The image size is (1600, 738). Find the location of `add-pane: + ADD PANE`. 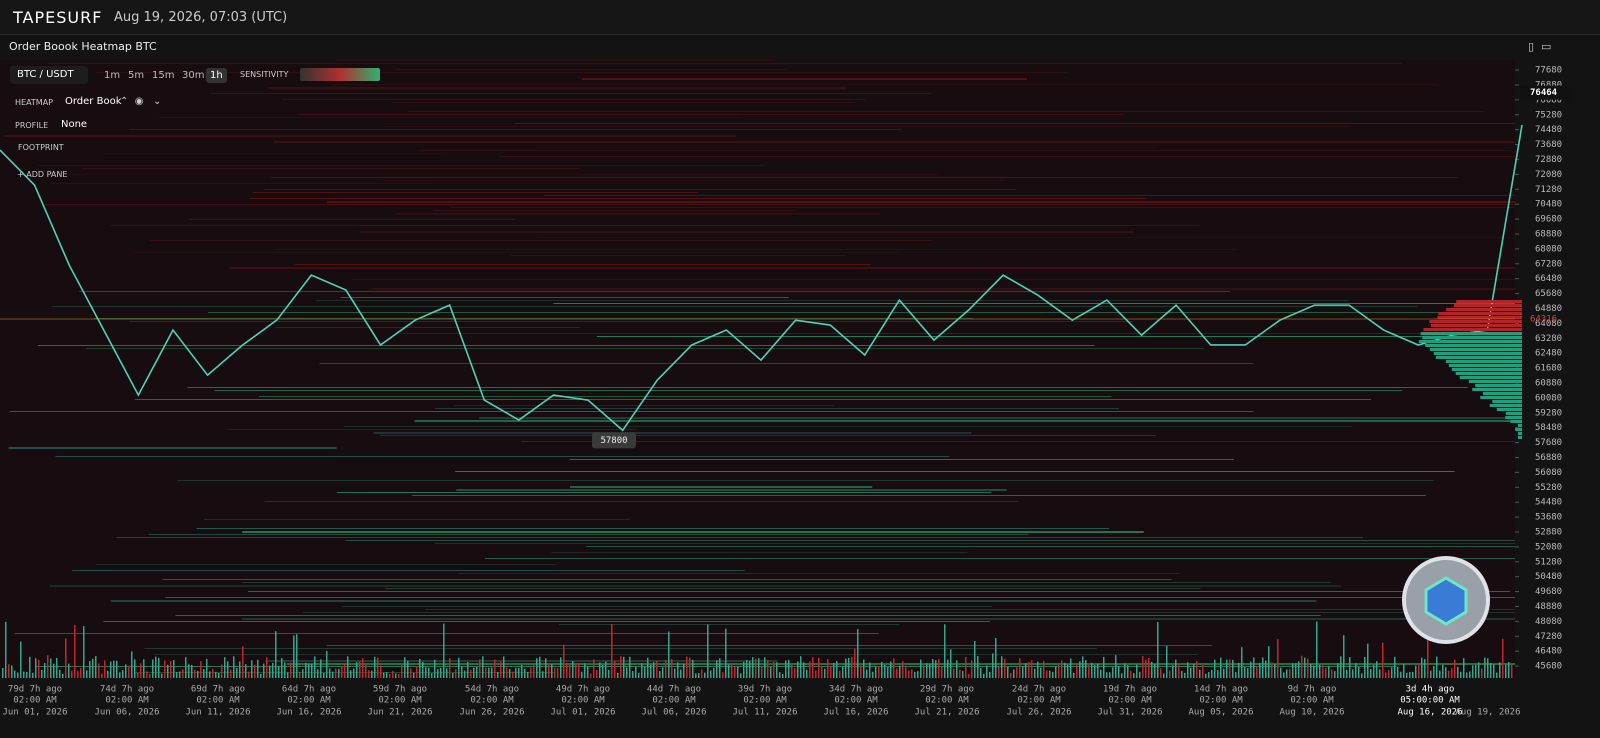

add-pane: + ADD PANE is located at coordinates (42, 174).